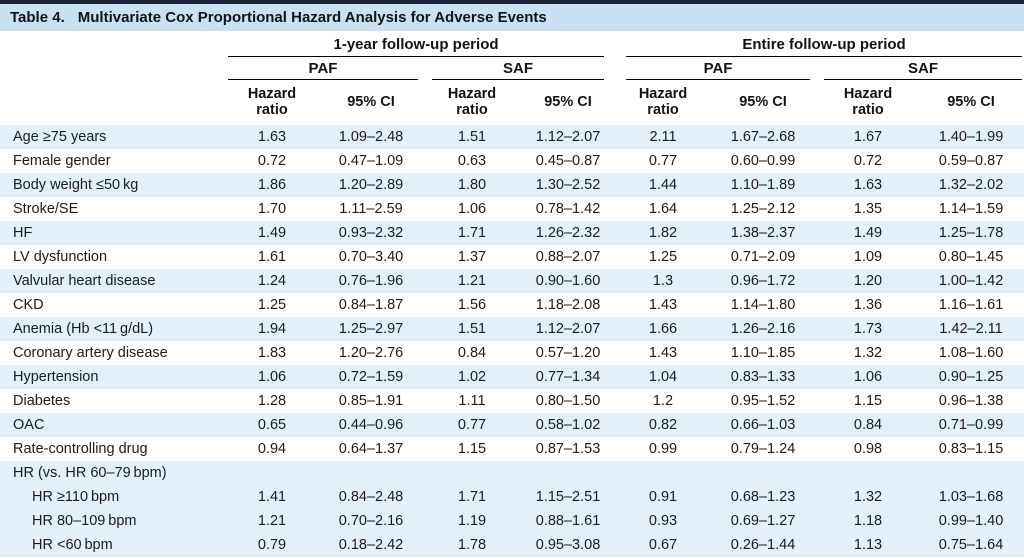 Image resolution: width=1024 pixels, height=558 pixels. Describe the element at coordinates (971, 329) in the screenshot. I see `ci-value: 1.42–2.11` at that location.